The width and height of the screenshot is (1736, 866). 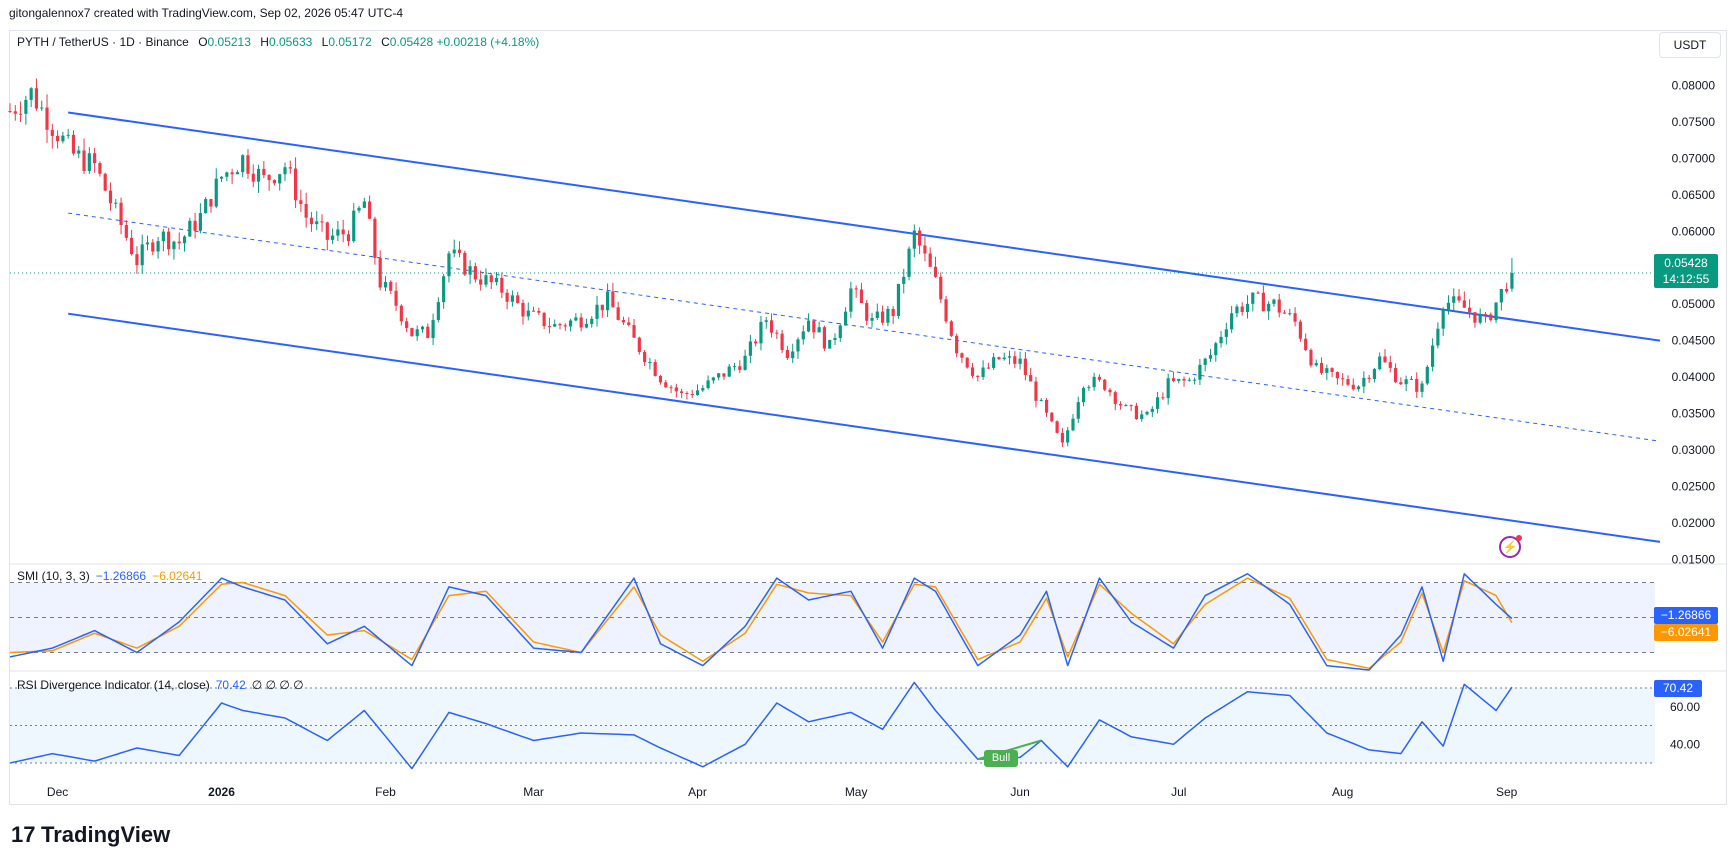 I want to click on rsi-title: RSI Divergence Indicator (14, close), so click(x=113, y=685).